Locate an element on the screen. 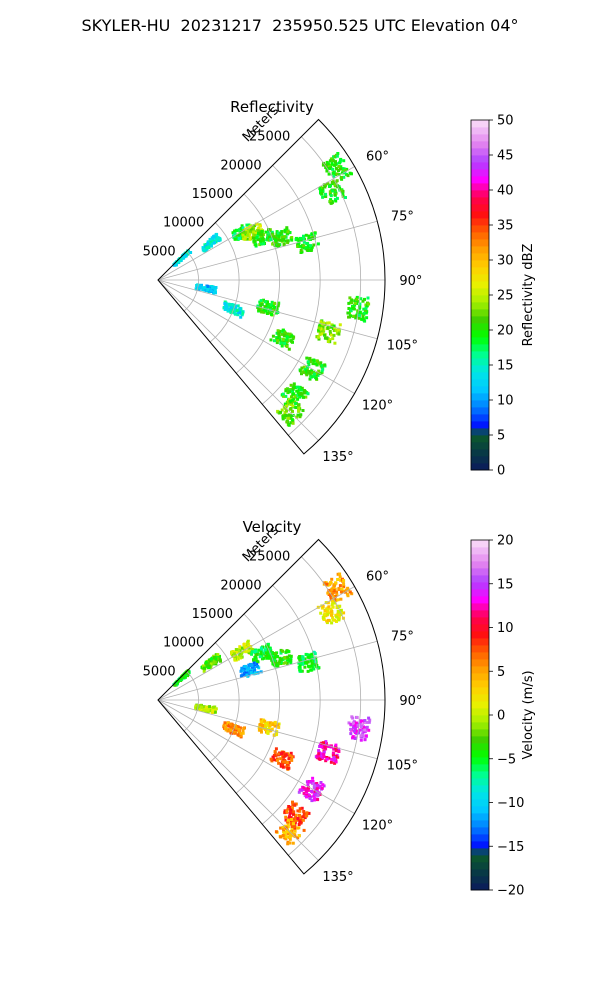  range-tick-label: 10000 is located at coordinates (183, 643).